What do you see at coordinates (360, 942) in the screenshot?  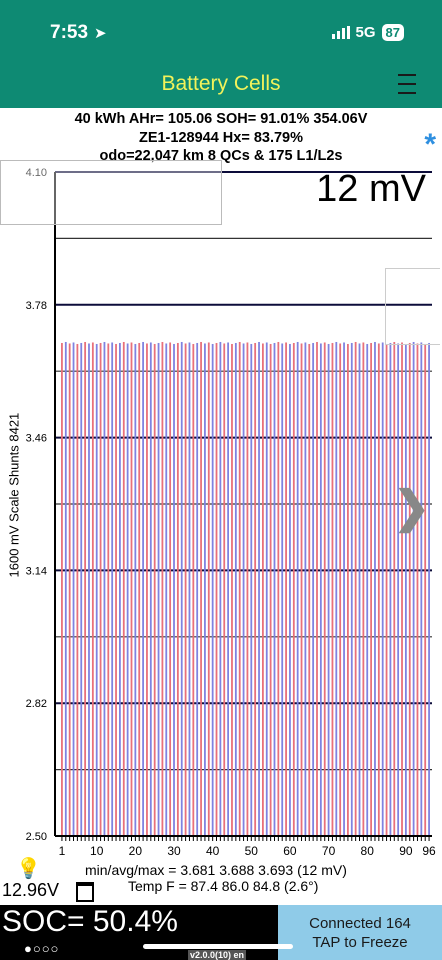 I see `tap-to-freeze-label: TAP to Freeze` at bounding box center [360, 942].